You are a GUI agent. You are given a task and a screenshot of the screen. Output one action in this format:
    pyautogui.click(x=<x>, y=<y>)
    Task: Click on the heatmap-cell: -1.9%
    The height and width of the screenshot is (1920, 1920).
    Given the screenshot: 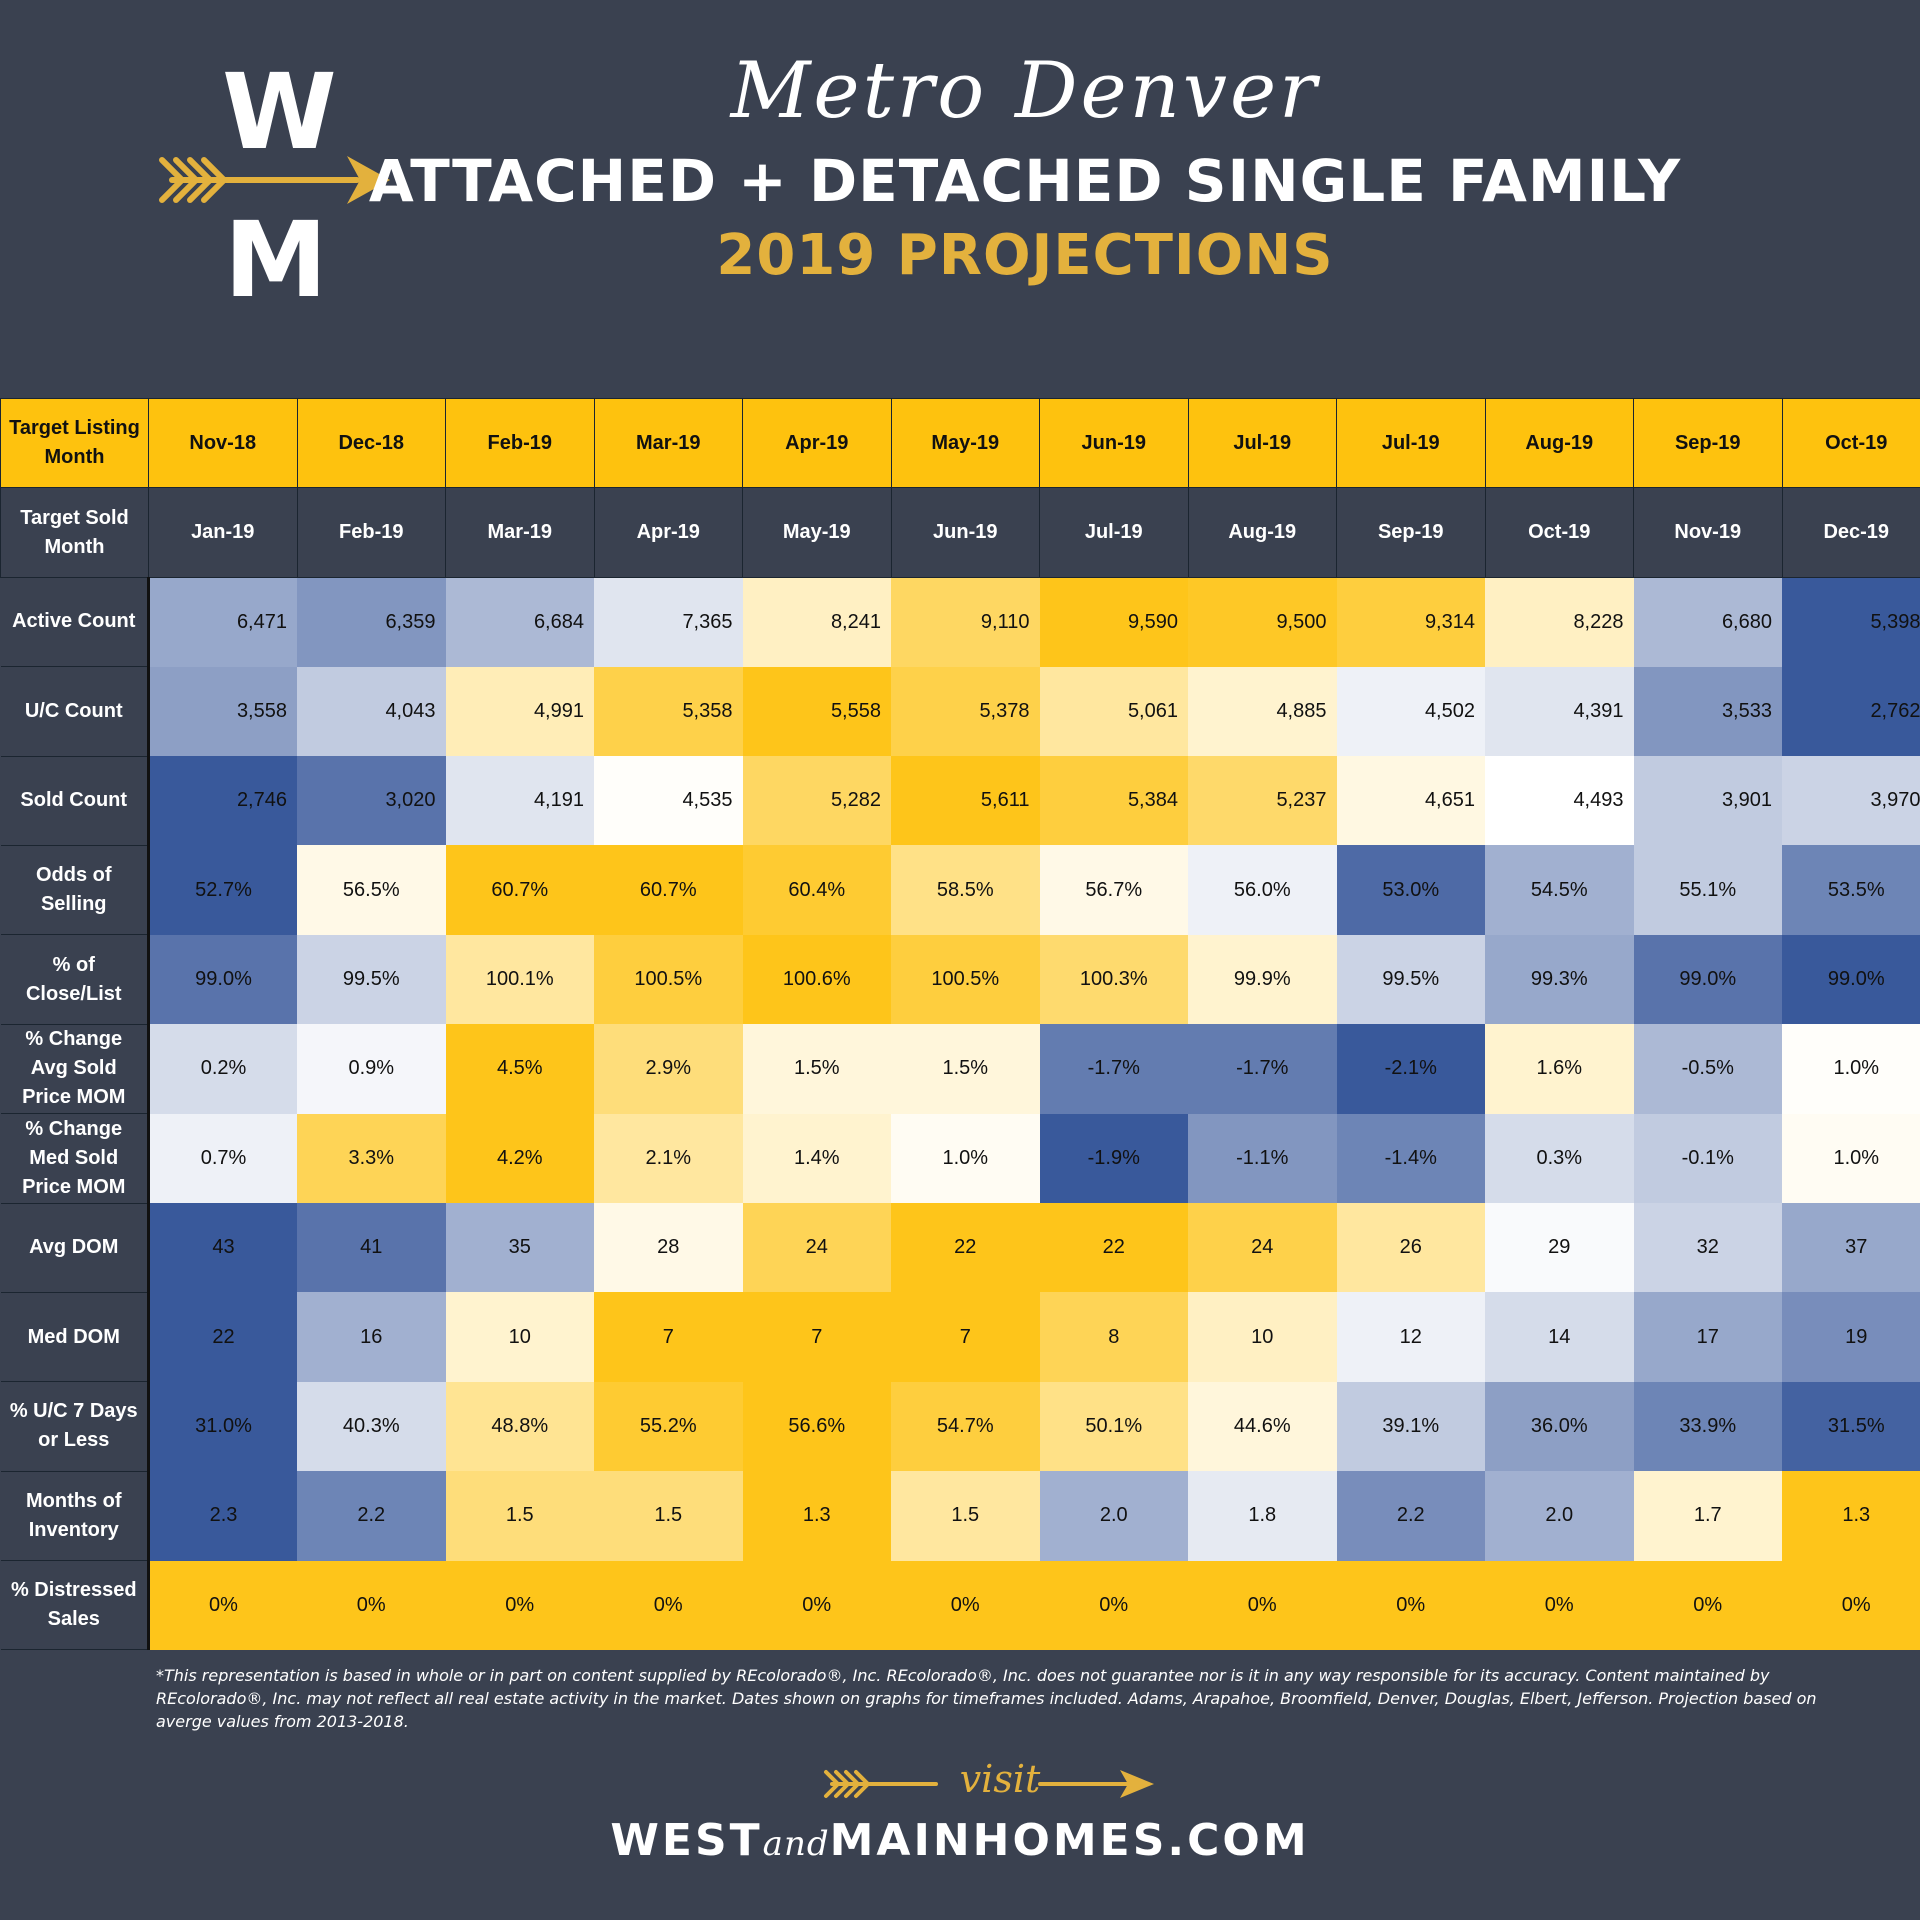 What is the action you would take?
    pyautogui.click(x=1113, y=1158)
    